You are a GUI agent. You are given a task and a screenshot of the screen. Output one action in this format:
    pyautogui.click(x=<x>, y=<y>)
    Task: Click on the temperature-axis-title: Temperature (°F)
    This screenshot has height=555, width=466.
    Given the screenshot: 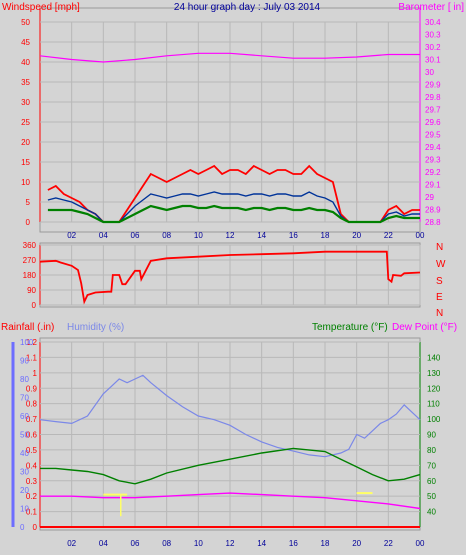 What is the action you would take?
    pyautogui.click(x=350, y=327)
    